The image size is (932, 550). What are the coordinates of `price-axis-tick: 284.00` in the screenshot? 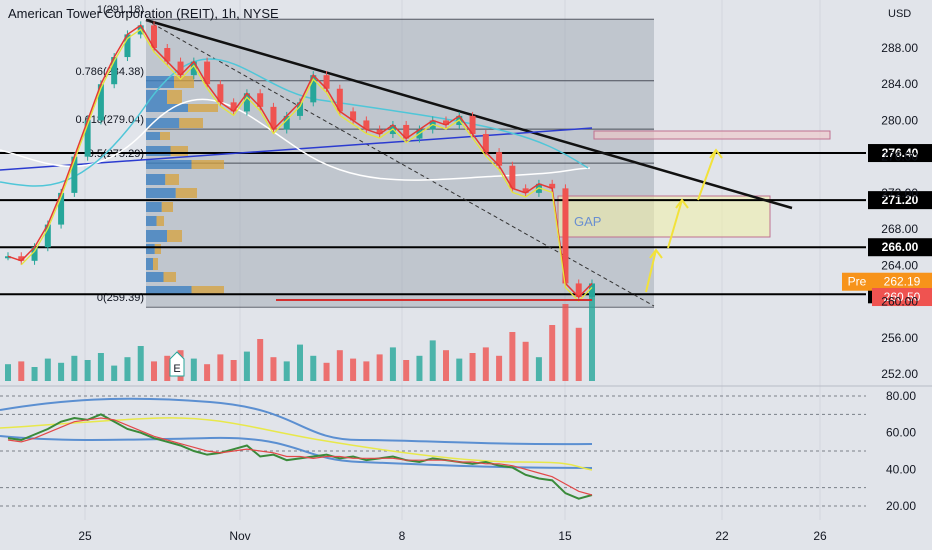 It's located at (899, 84).